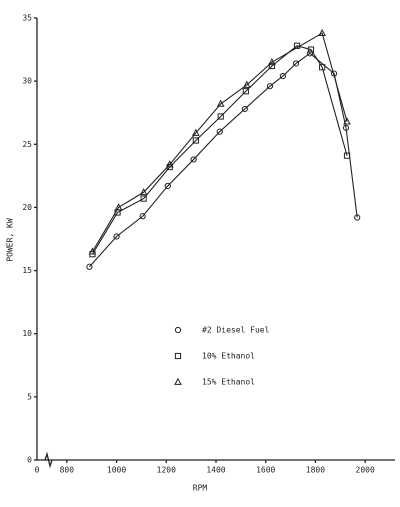  What do you see at coordinates (228, 356) in the screenshot?
I see `legend-label: 10% Ethanol` at bounding box center [228, 356].